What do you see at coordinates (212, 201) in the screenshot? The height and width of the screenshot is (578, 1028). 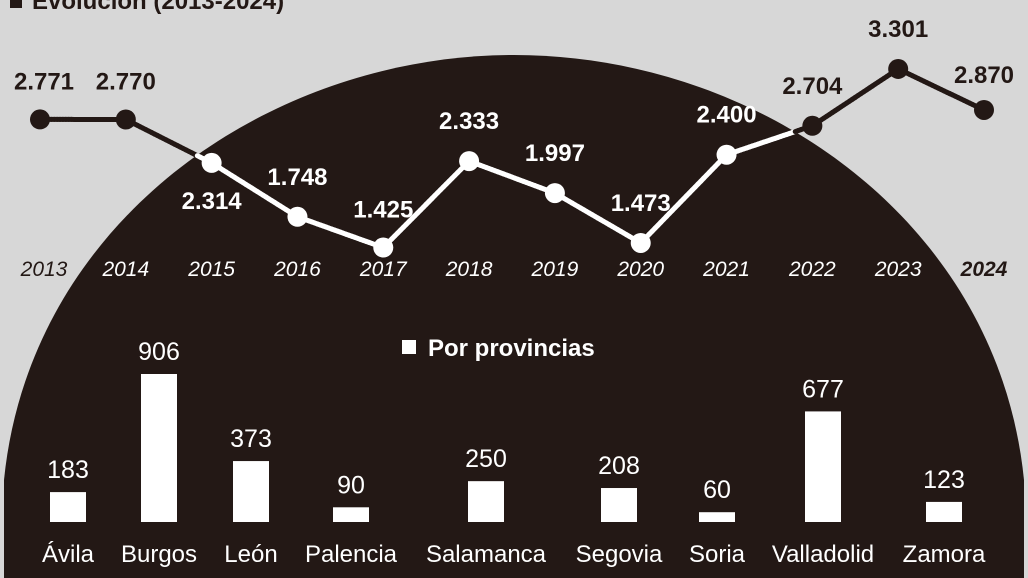 I see `line-value-label: 2.314` at bounding box center [212, 201].